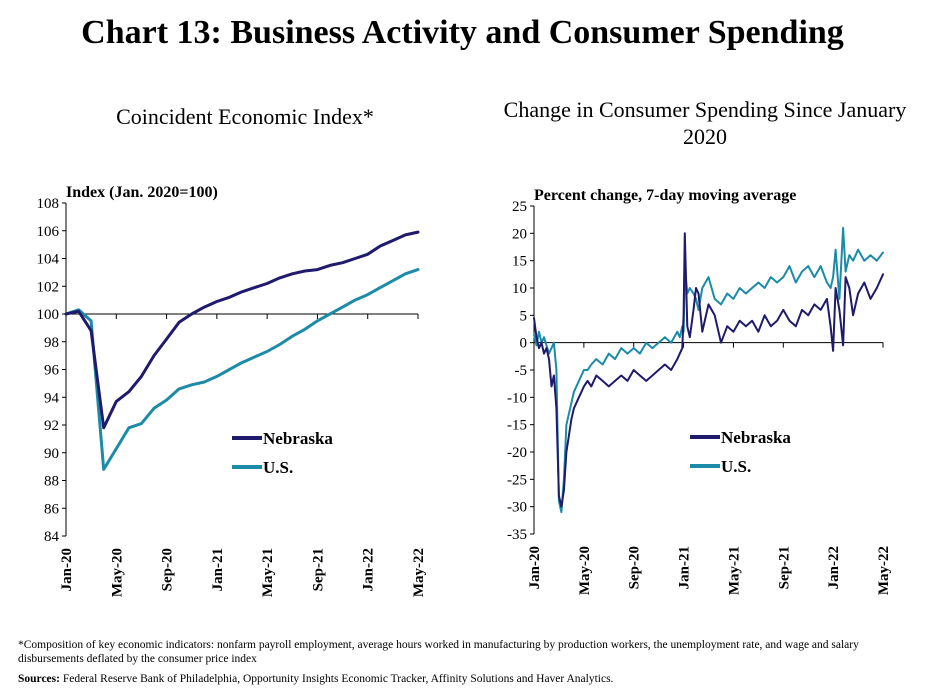 The height and width of the screenshot is (693, 925). Describe the element at coordinates (524, 316) in the screenshot. I see `right-y-tick-label: 5` at that location.